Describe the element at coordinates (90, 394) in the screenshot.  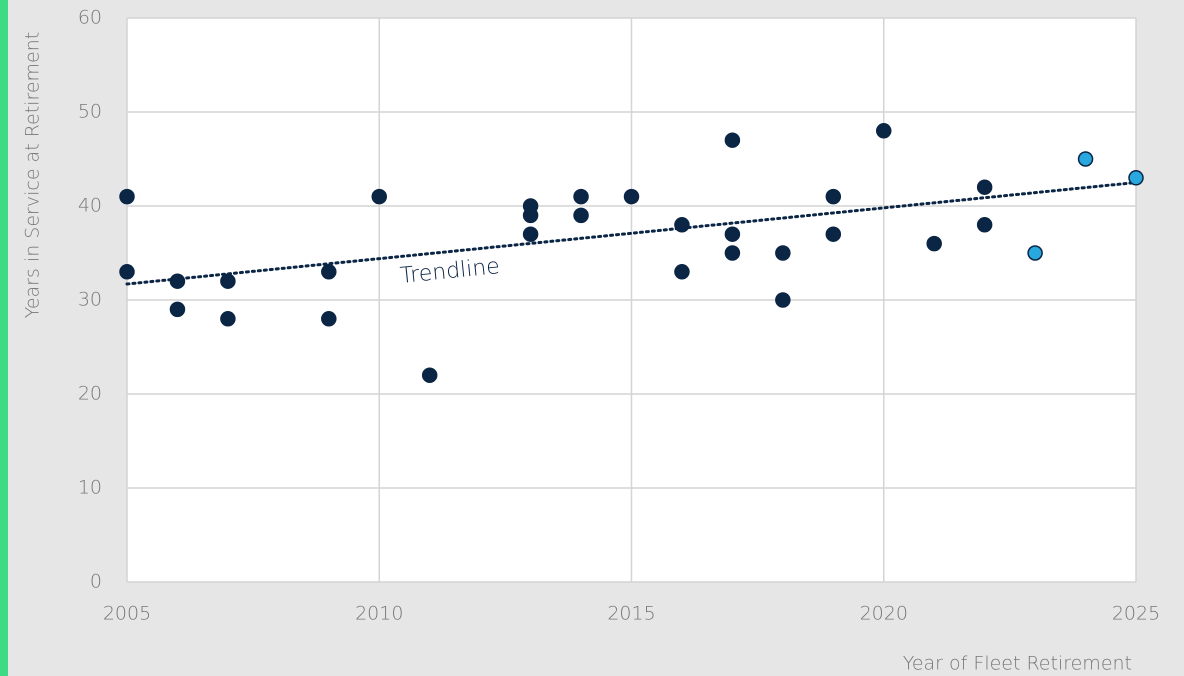
I see `y-tick-label: 20` at that location.